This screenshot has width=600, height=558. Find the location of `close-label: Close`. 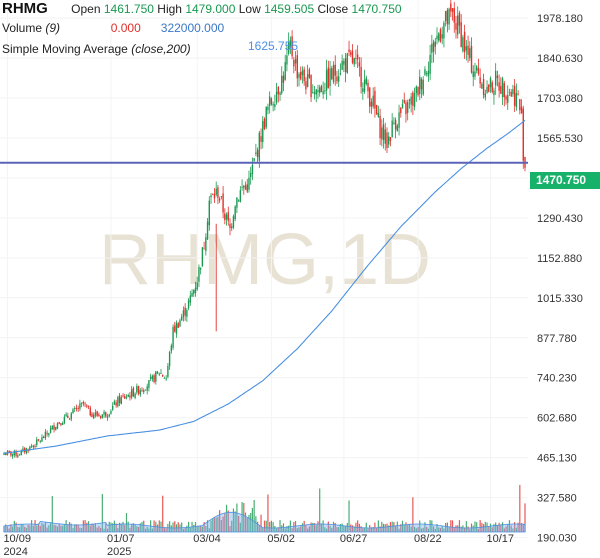

close-label: Close is located at coordinates (333, 9).